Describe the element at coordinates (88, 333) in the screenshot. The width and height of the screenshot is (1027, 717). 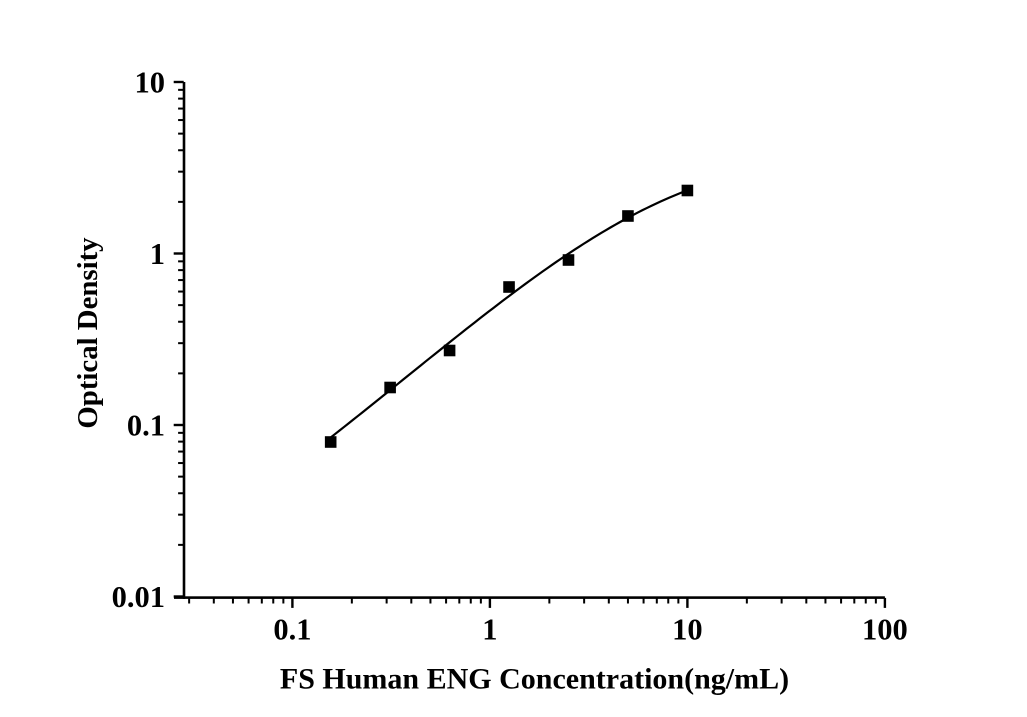
I see `svg-text: Optical Density` at that location.